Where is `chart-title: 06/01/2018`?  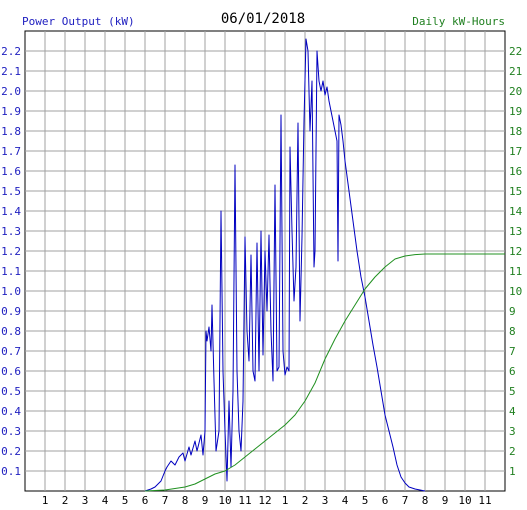 chart-title: 06/01/2018 is located at coordinates (263, 19).